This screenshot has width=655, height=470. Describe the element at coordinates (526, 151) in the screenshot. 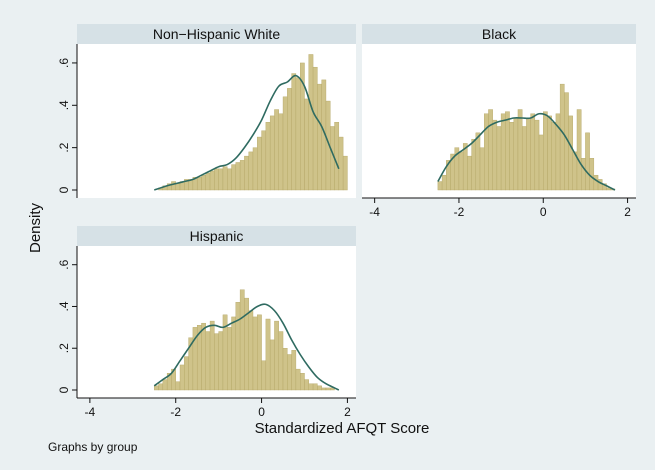

I see `density-line-black` at that location.